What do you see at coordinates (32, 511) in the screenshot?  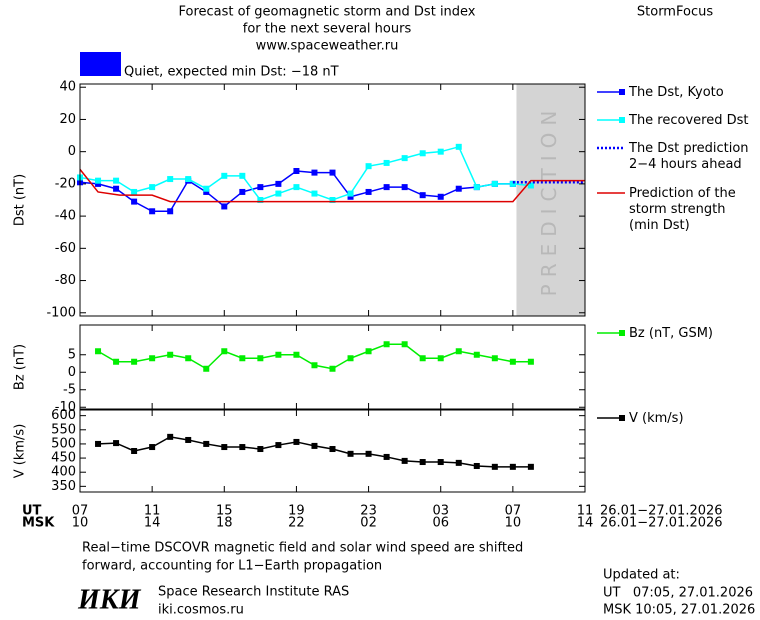 I see `x-row-label: UT` at bounding box center [32, 511].